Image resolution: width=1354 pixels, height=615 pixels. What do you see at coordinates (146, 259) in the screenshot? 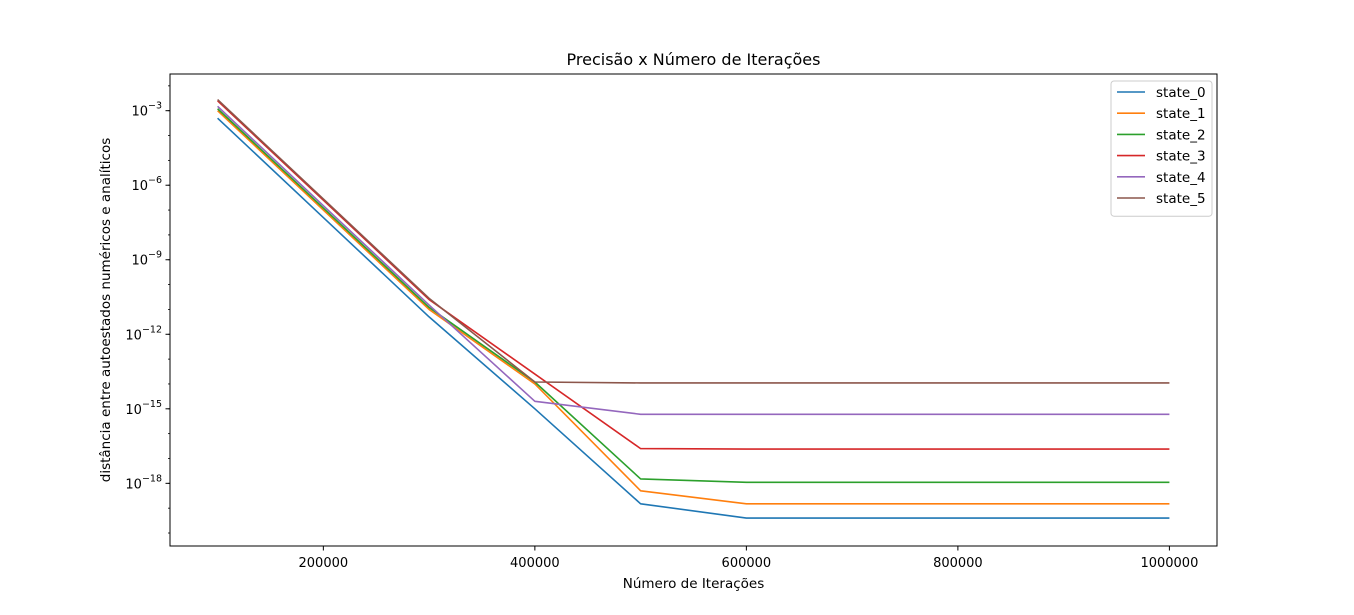
I see `y-tick-label: 10⁻⁹` at bounding box center [146, 259].